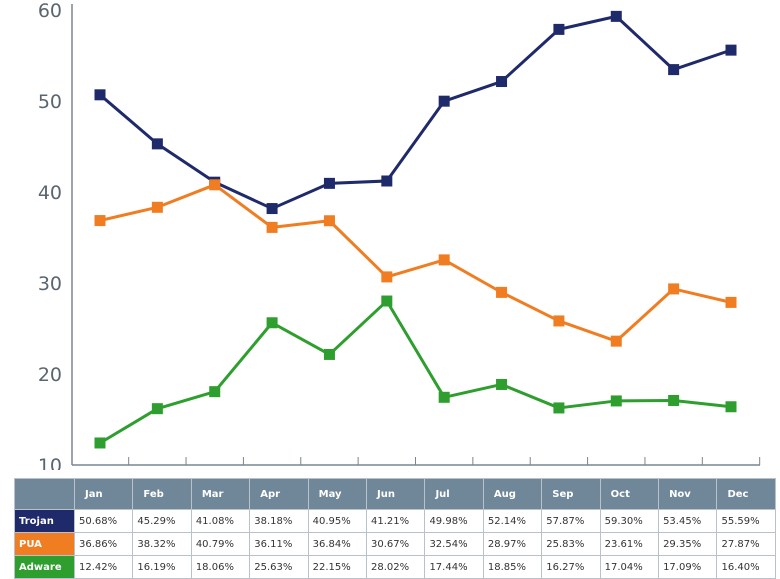  What do you see at coordinates (50, 102) in the screenshot?
I see `y-tick-label: 50` at bounding box center [50, 102].